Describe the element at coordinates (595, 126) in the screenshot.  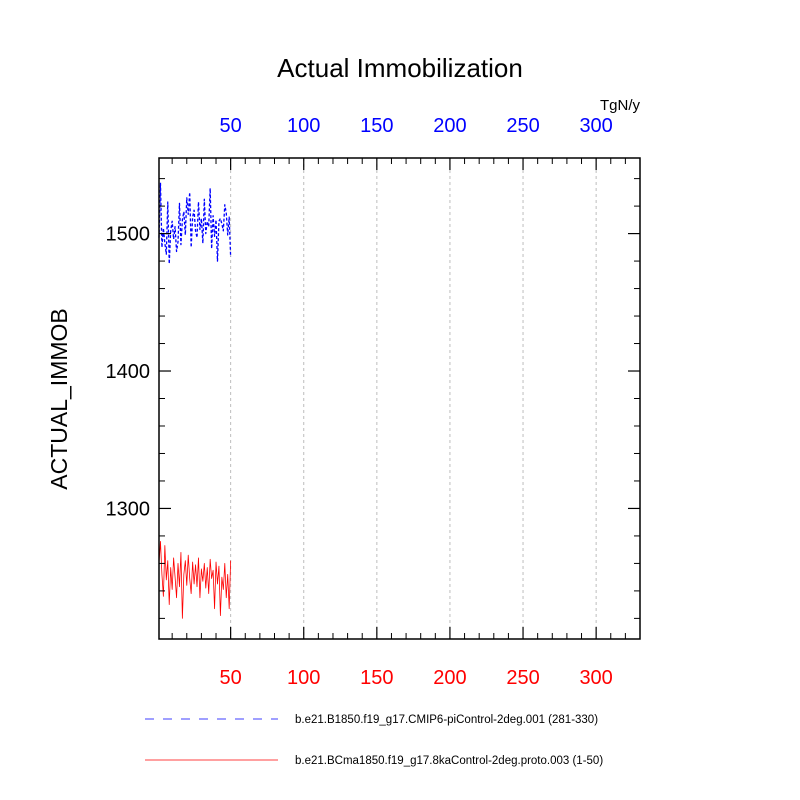
I see `x-tick-label-top-300: 300` at that location.